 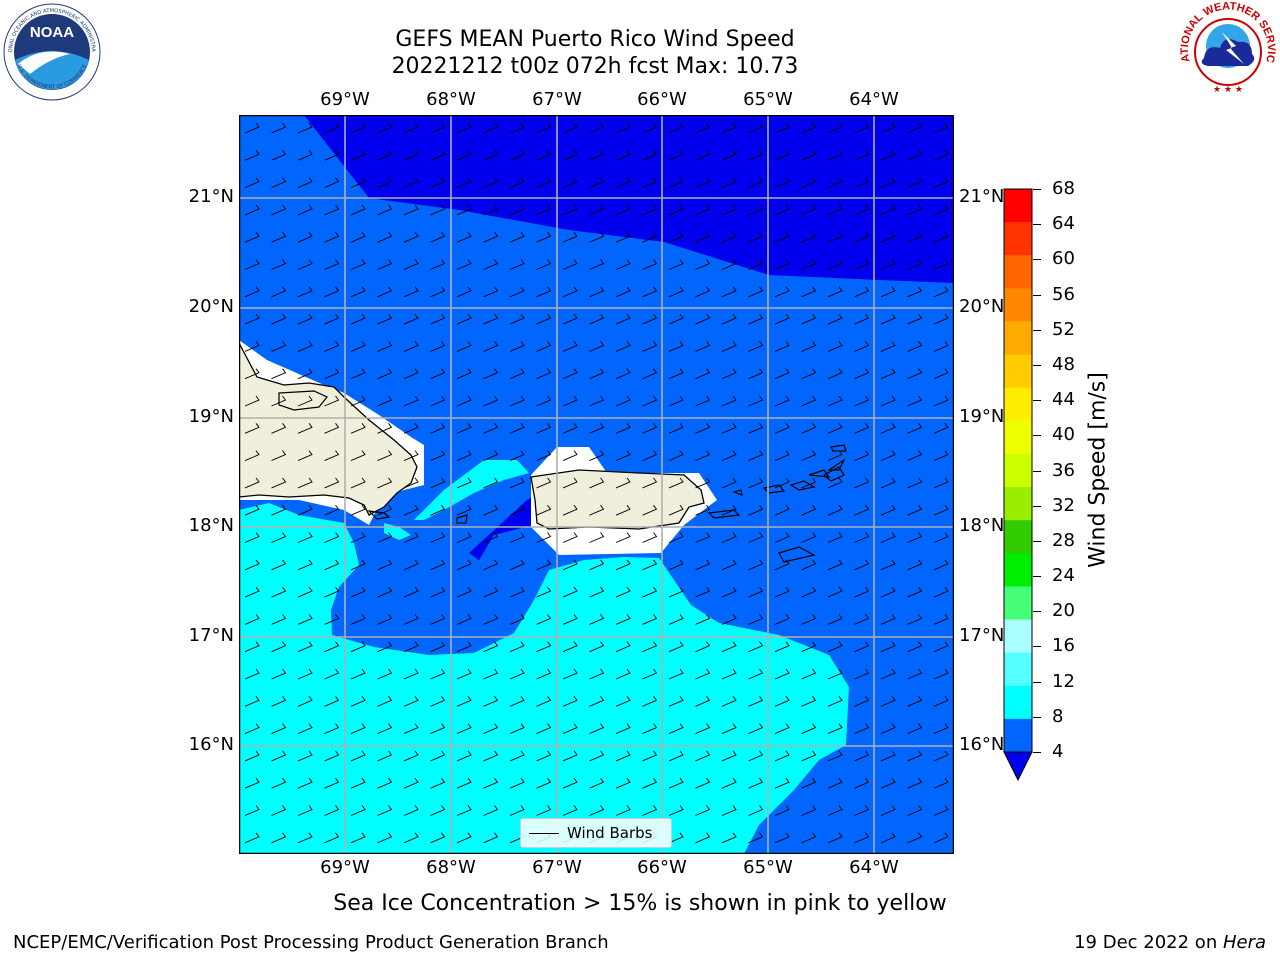 What do you see at coordinates (1063, 611) in the screenshot?
I see `colorbar-tick-label: 20` at bounding box center [1063, 611].